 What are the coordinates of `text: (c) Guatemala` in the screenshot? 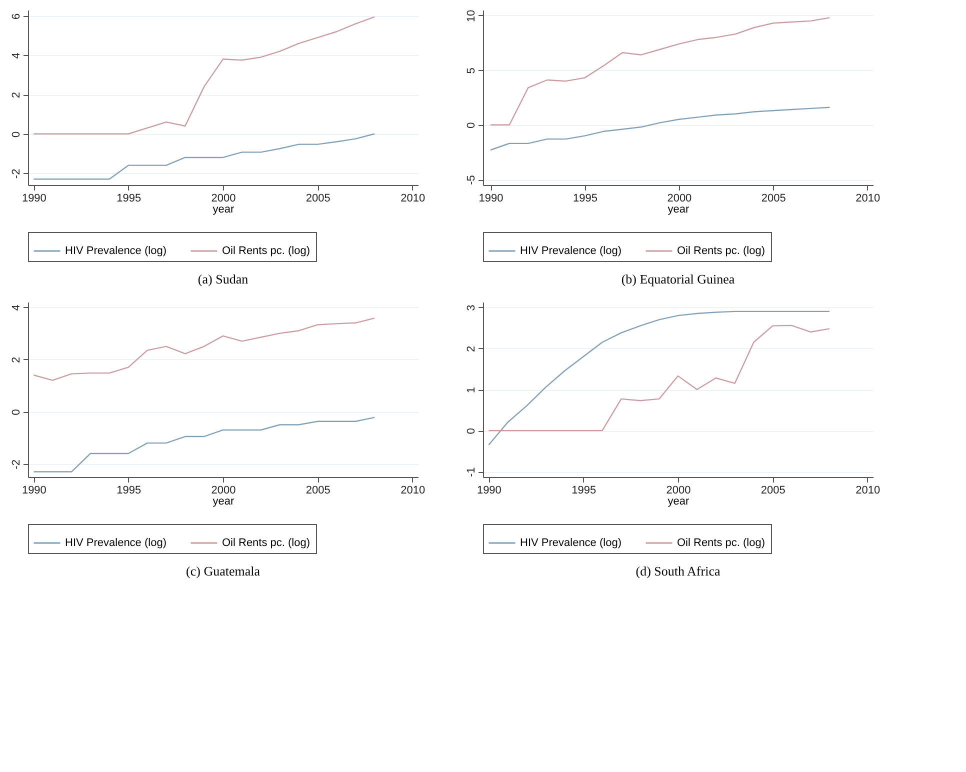 It's located at (223, 571).